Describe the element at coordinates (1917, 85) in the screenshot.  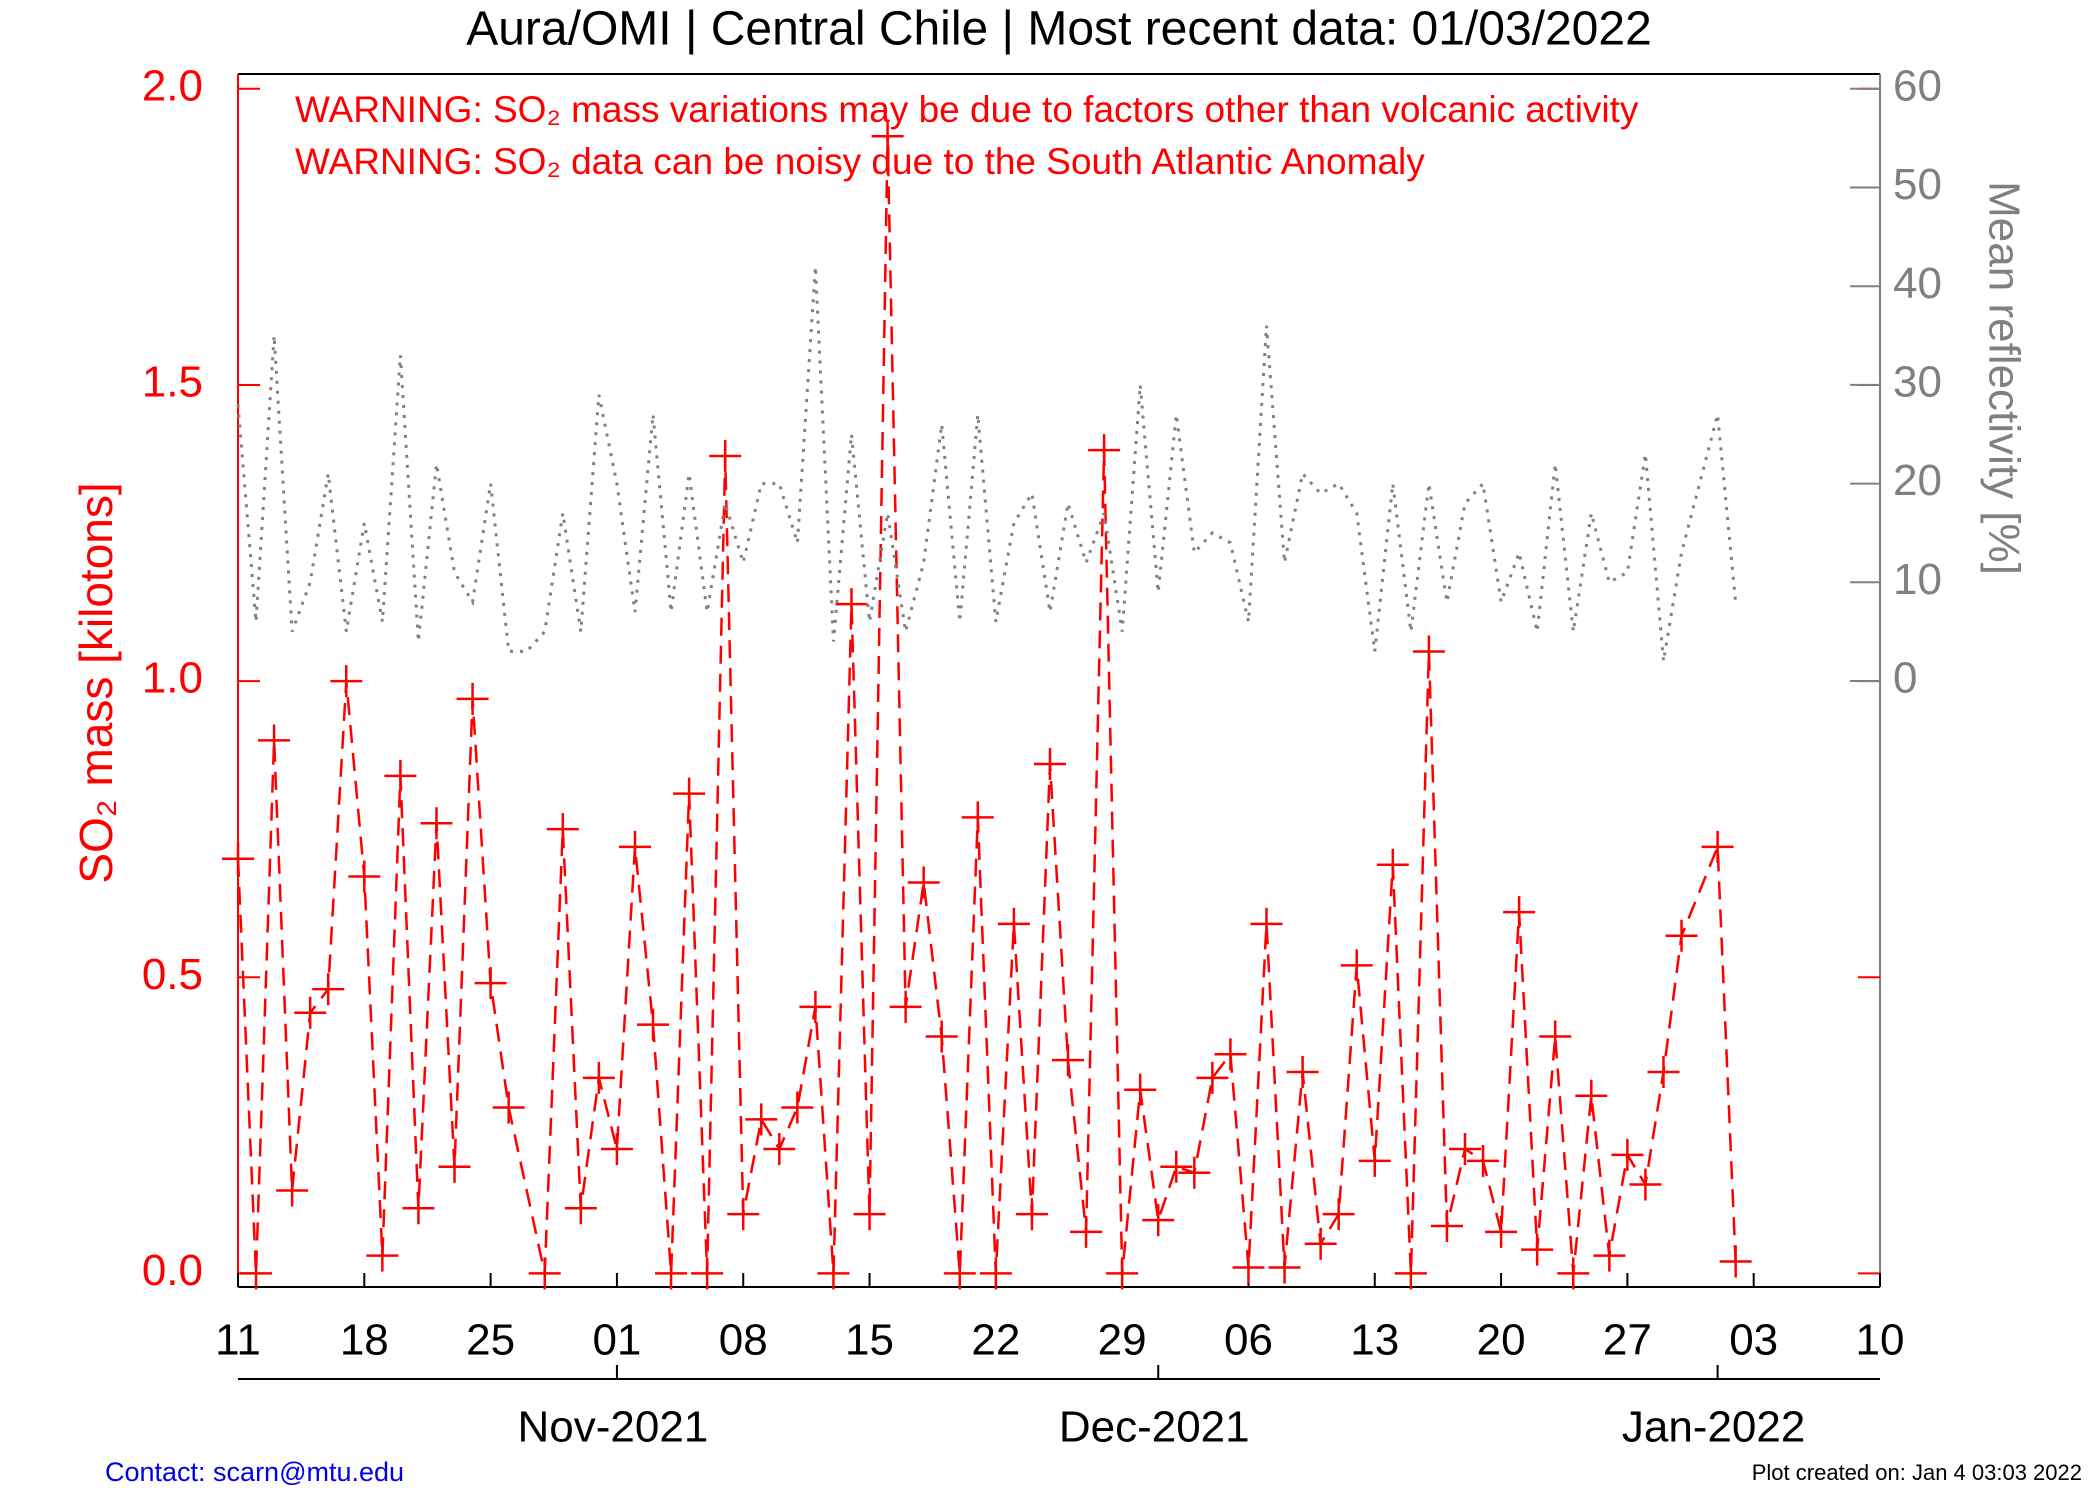
I see `y2-tick-label: 60` at that location.